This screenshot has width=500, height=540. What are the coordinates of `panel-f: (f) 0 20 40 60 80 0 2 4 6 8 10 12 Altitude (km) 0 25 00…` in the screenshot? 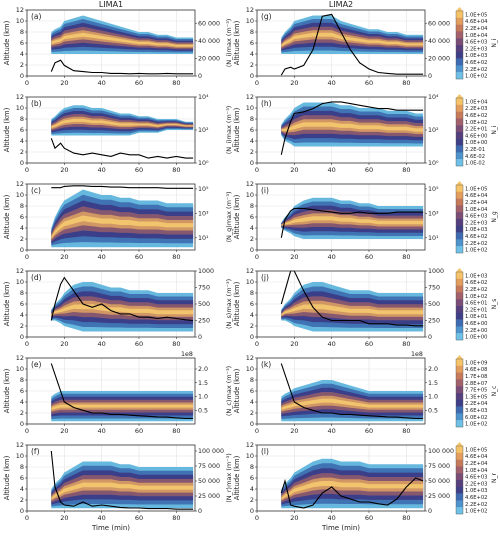 It's located at (118, 486).